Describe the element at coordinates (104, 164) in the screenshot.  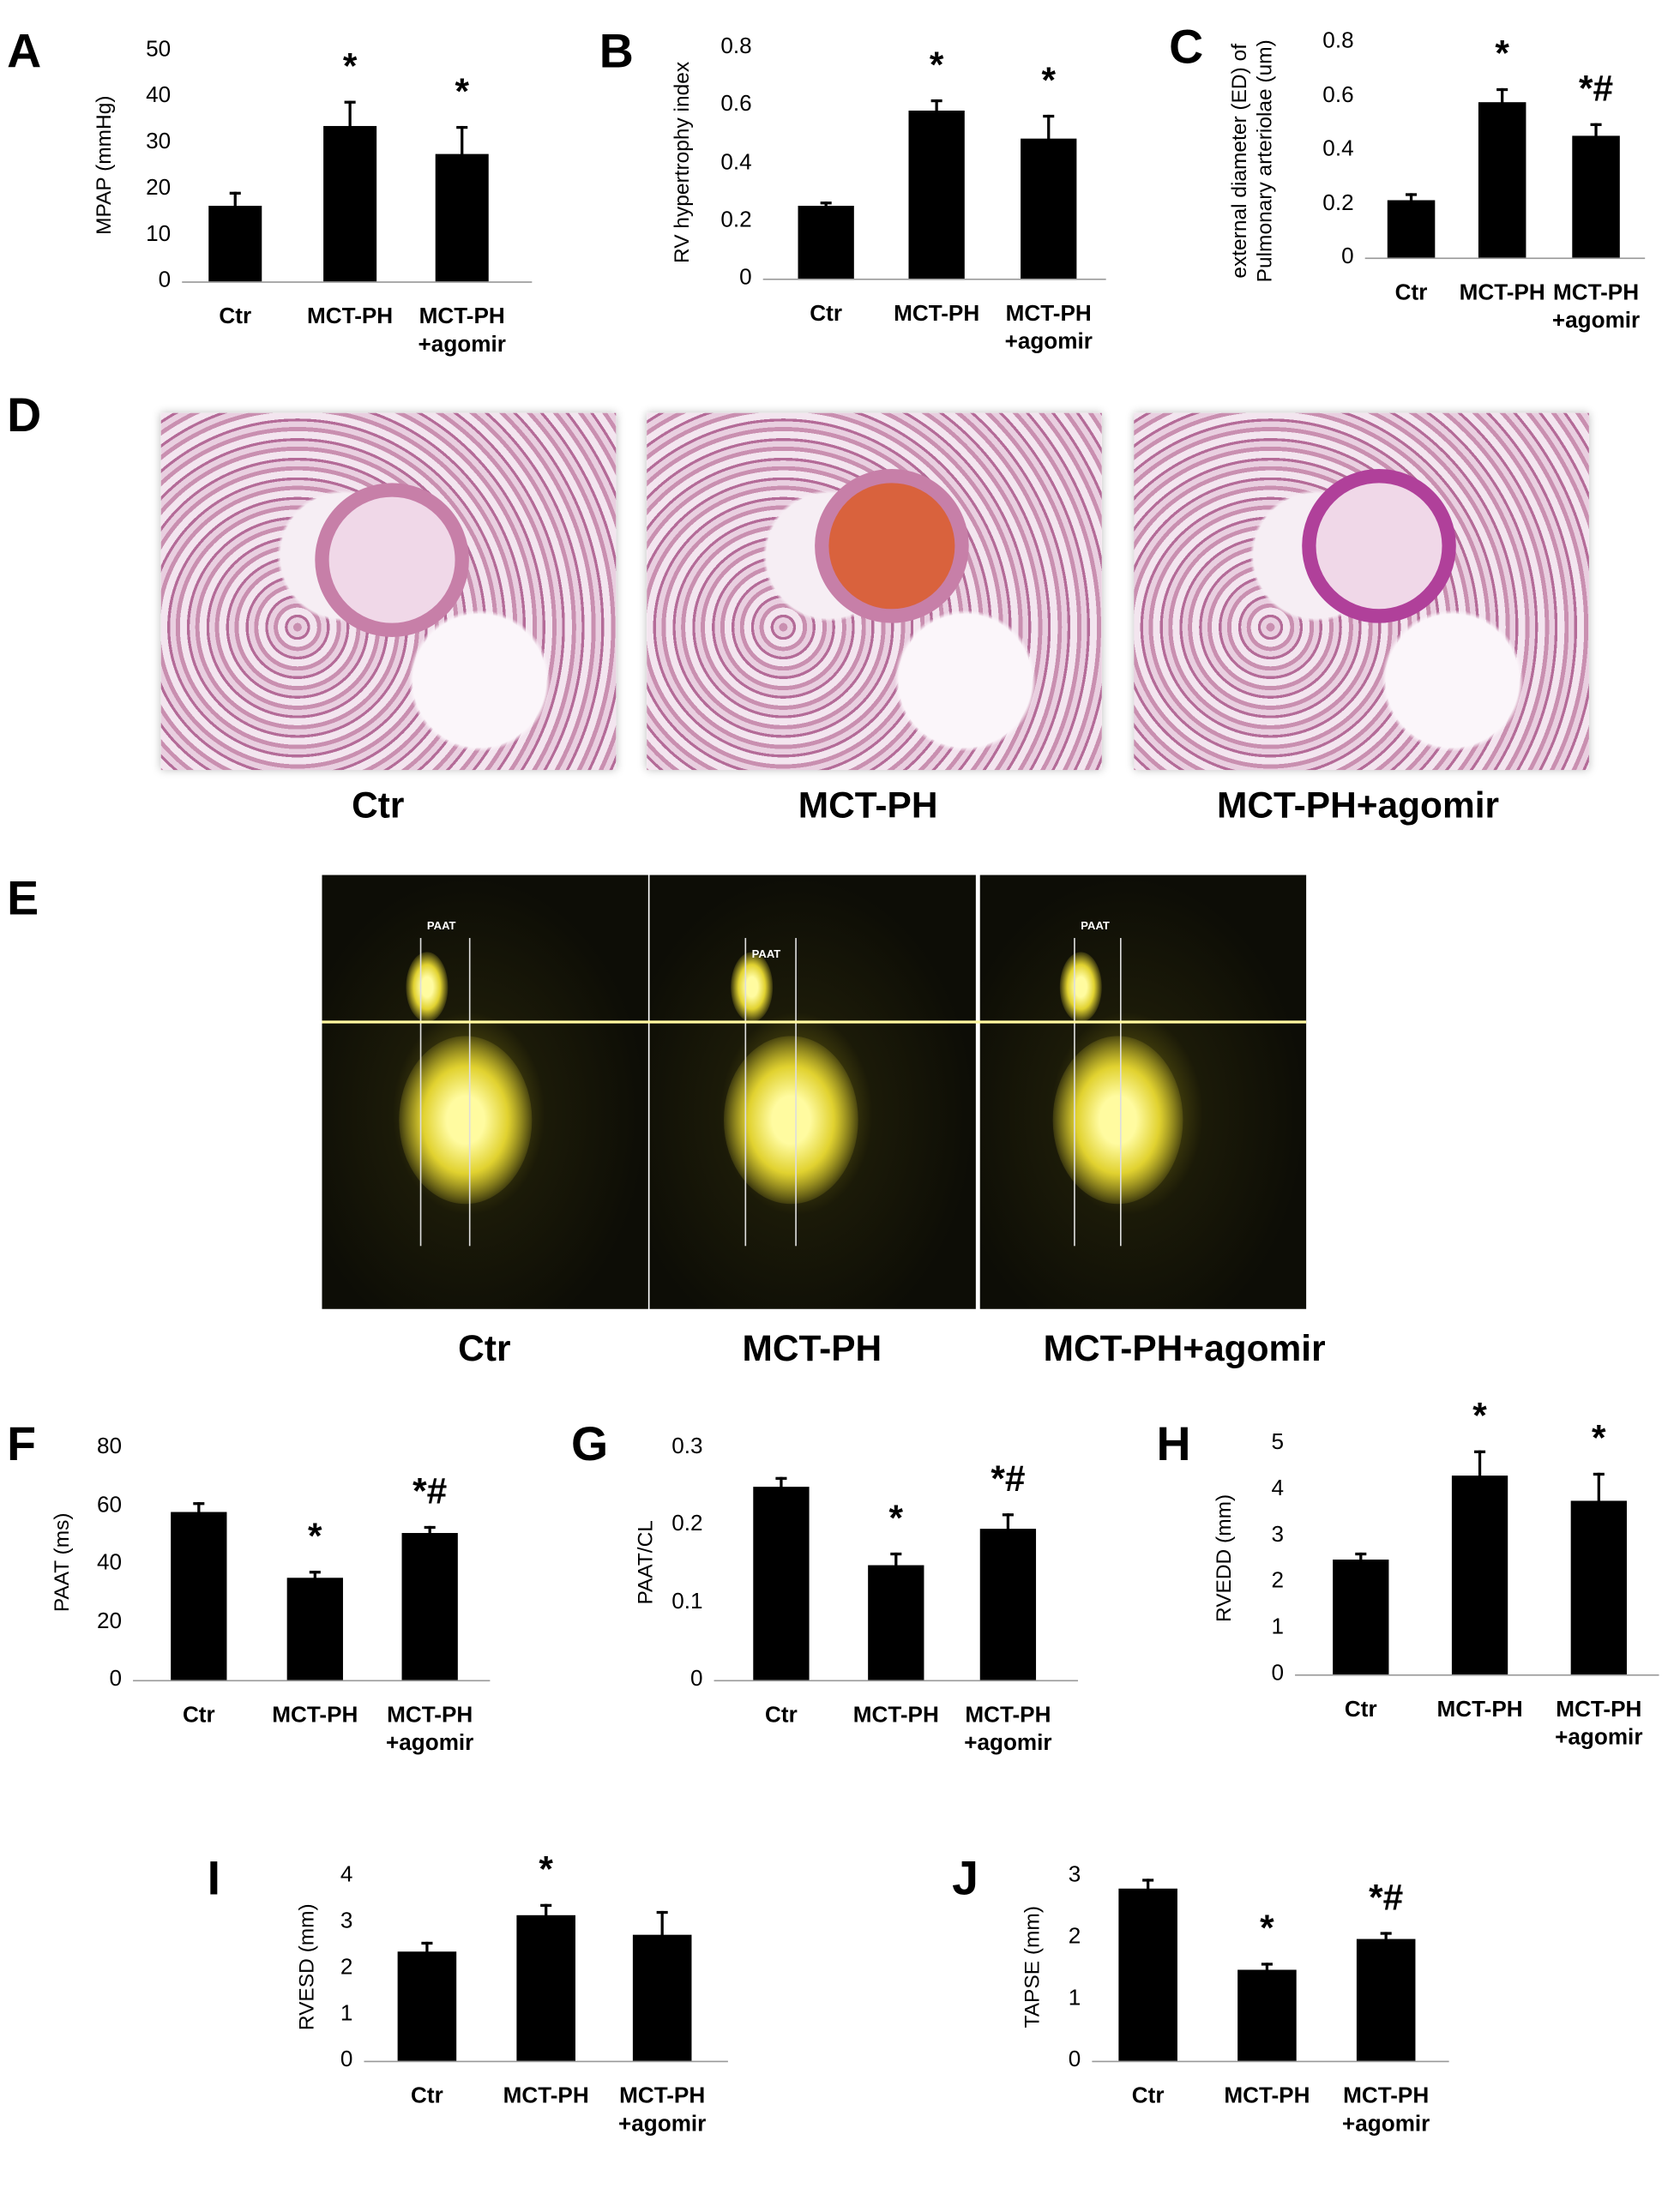
I see `y-axis-label: MPAP (mmHg)` at that location.